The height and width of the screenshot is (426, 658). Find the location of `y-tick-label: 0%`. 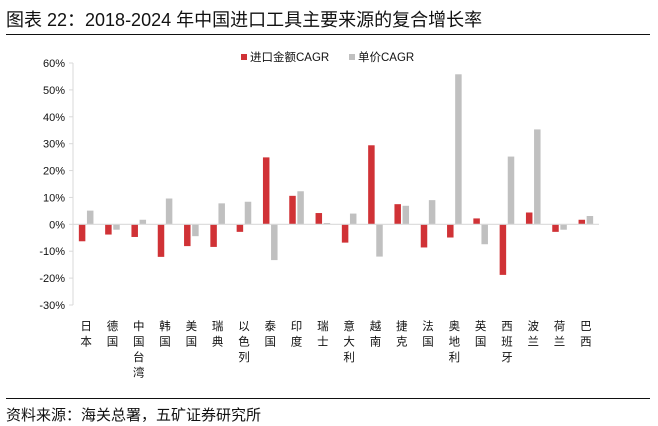

y-tick-label: 0% is located at coordinates (57, 225).